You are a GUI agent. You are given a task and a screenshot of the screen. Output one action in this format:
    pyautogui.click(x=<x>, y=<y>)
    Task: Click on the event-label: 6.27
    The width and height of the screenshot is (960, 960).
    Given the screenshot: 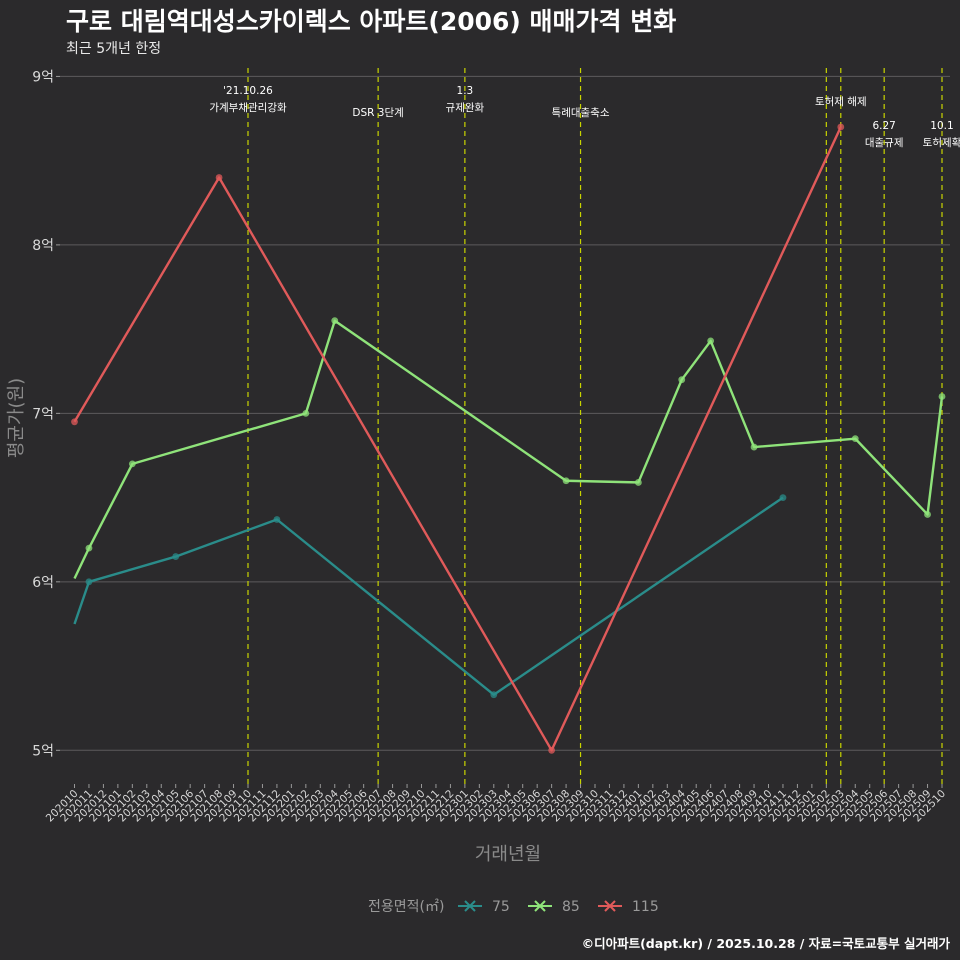 What is the action you would take?
    pyautogui.click(x=883, y=126)
    